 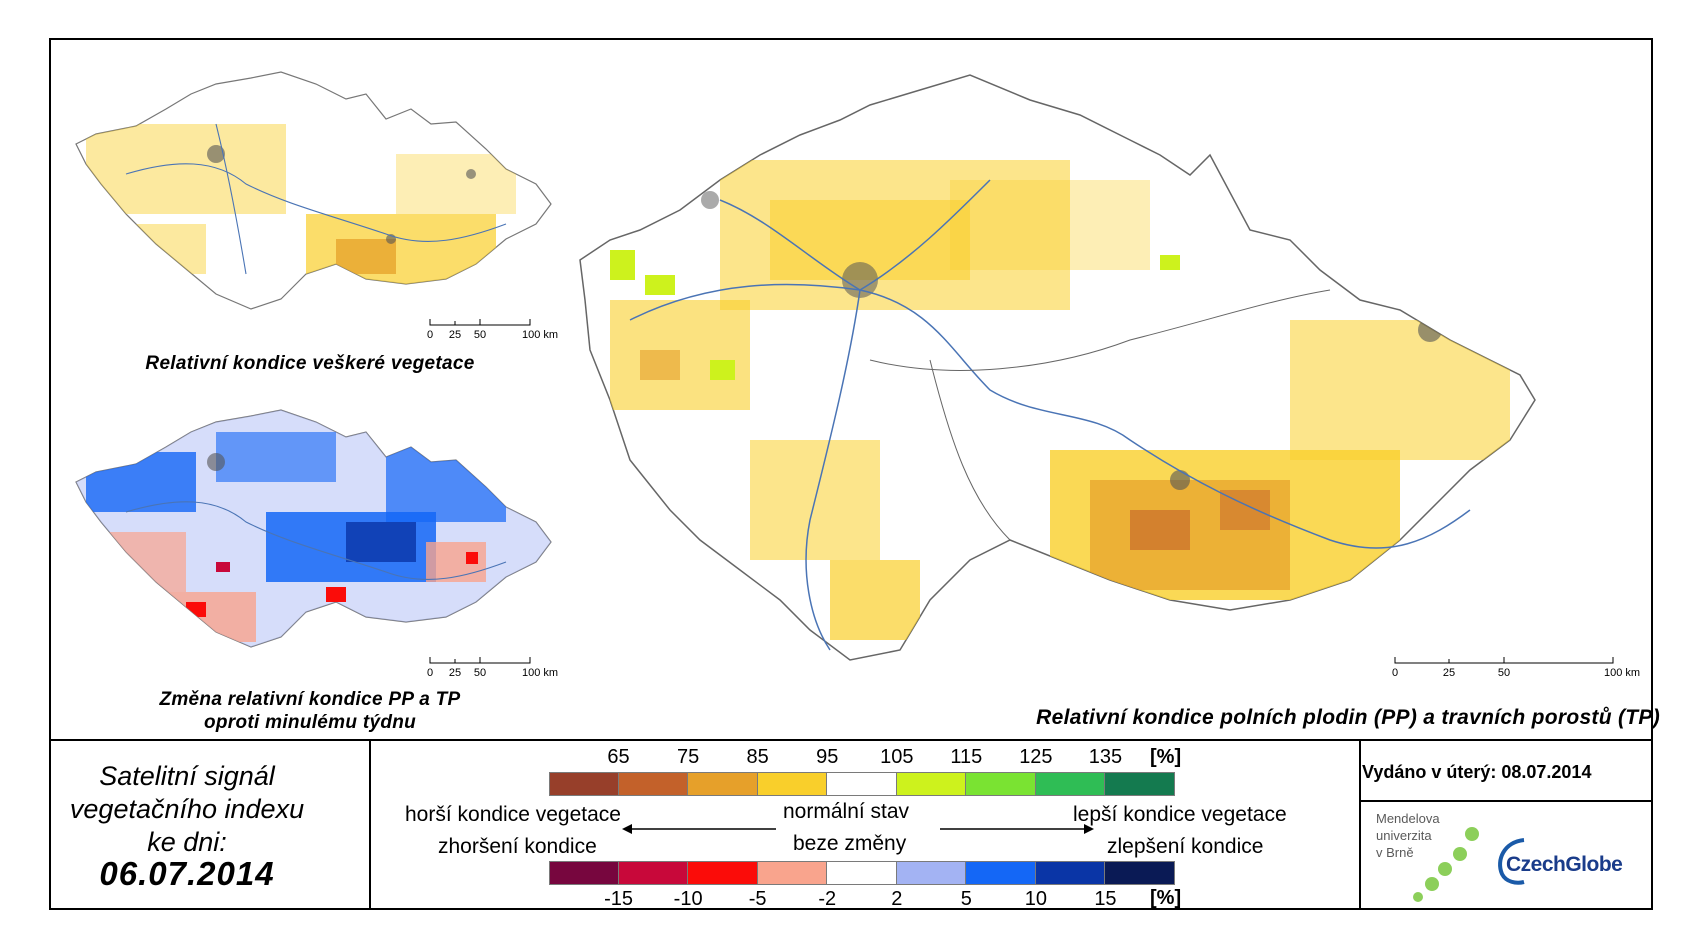 I want to click on legend-worse-condition: horší kondice vegetace, so click(x=513, y=814).